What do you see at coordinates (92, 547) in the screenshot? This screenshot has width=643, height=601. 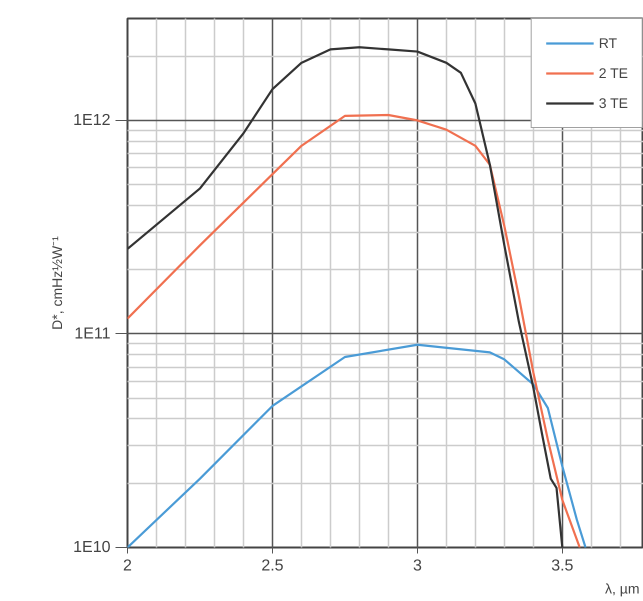 I see `y-tick-label: 1E10` at bounding box center [92, 547].